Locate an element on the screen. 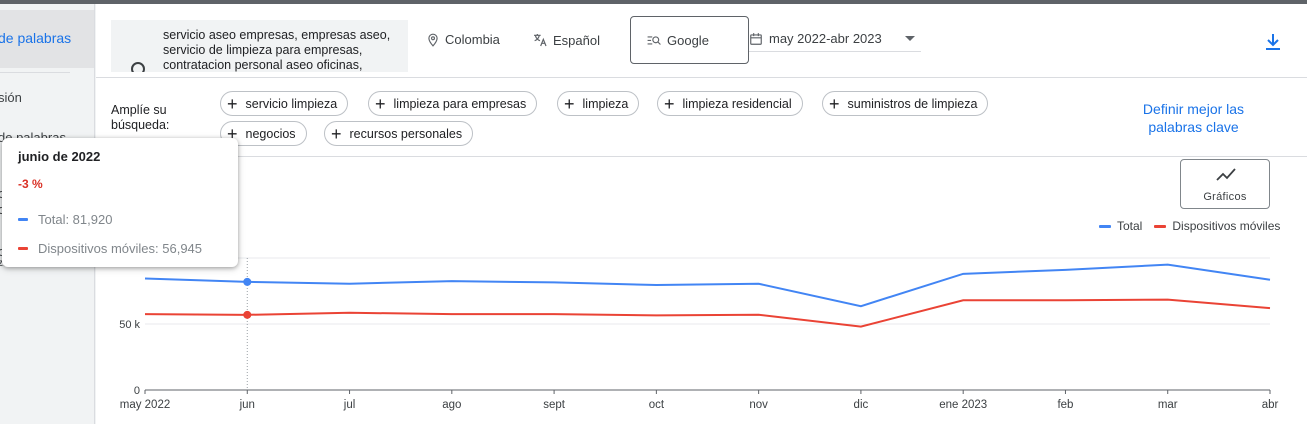  legend-item-total: Total is located at coordinates (1120, 226).